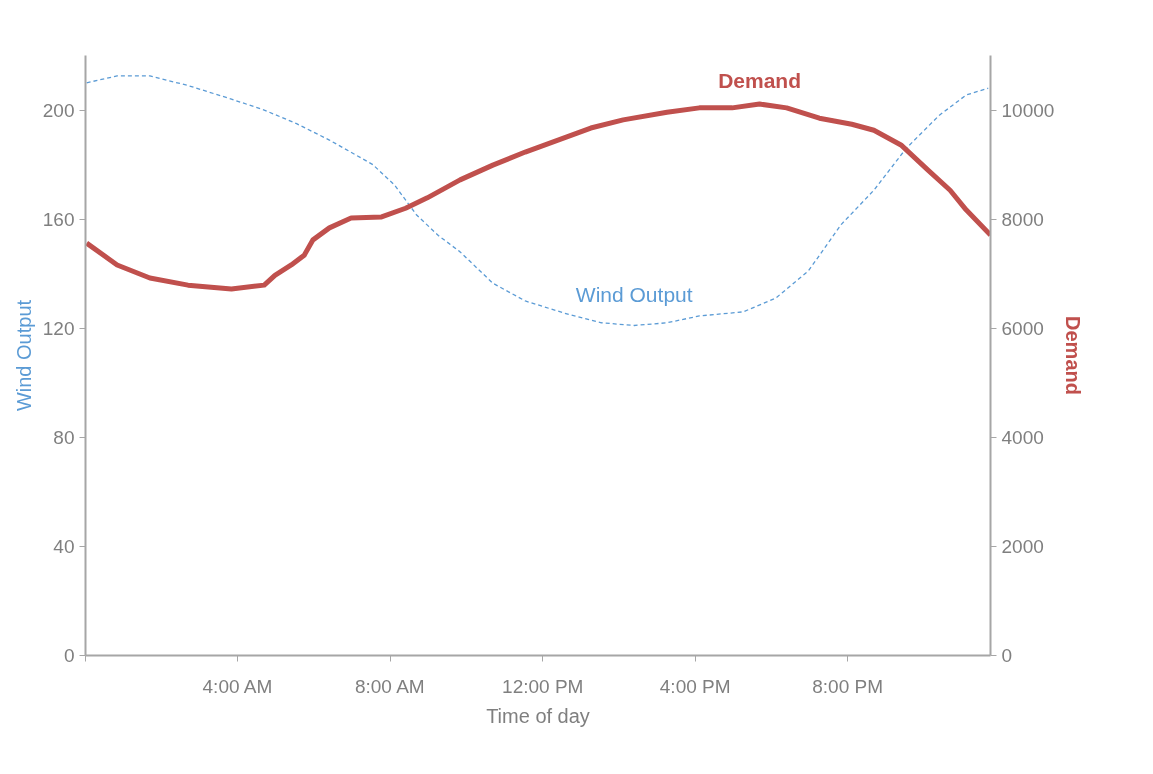 The width and height of the screenshot is (1153, 774). Describe the element at coordinates (1022, 328) in the screenshot. I see `y2-tick-label: 6000` at that location.